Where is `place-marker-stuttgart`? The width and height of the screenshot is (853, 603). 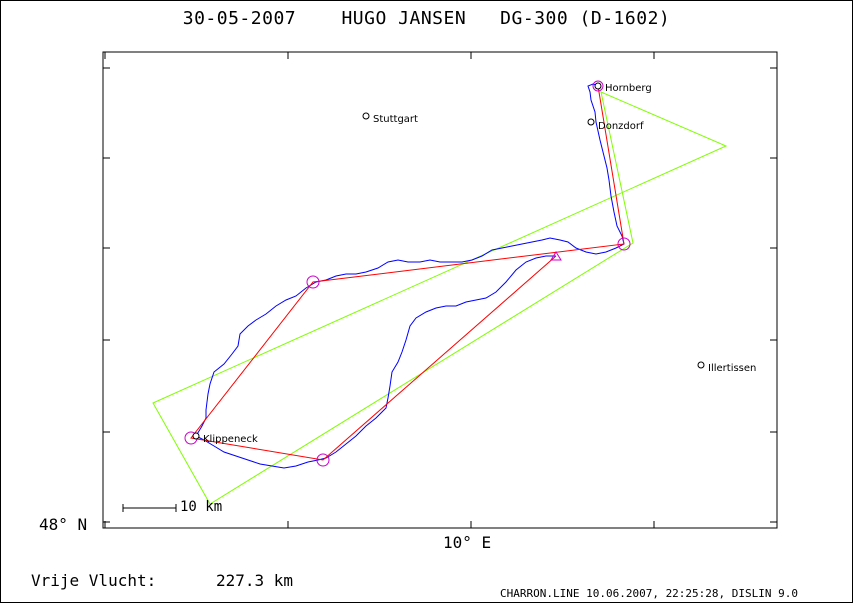
place-marker-stuttgart is located at coordinates (366, 116).